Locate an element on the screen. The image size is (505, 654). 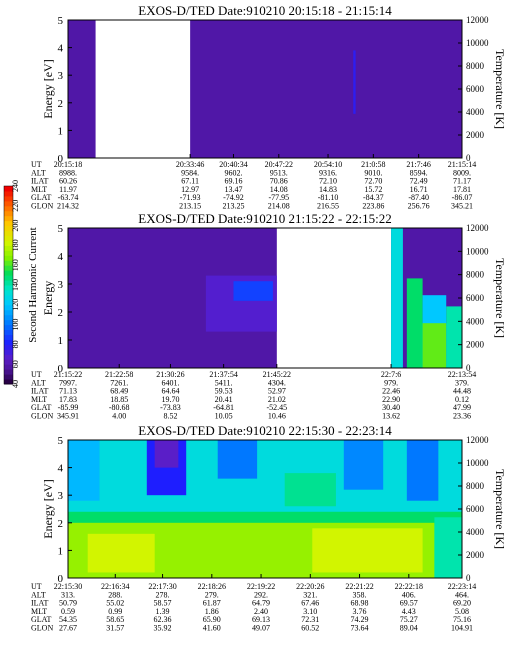
ephemeris-value: 213.15 is located at coordinates (190, 206).